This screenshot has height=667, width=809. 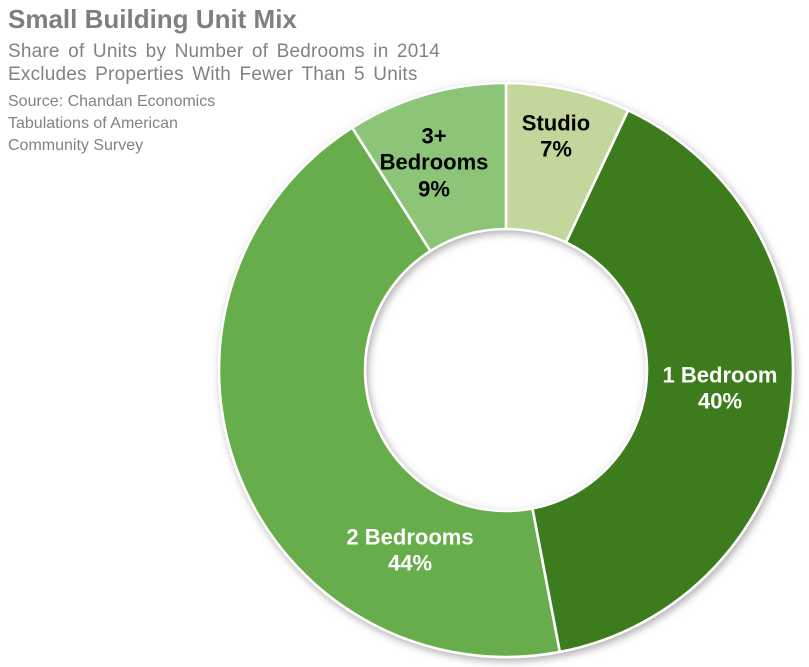 I want to click on chart-title: Small Building Unit Mix, so click(x=152, y=19).